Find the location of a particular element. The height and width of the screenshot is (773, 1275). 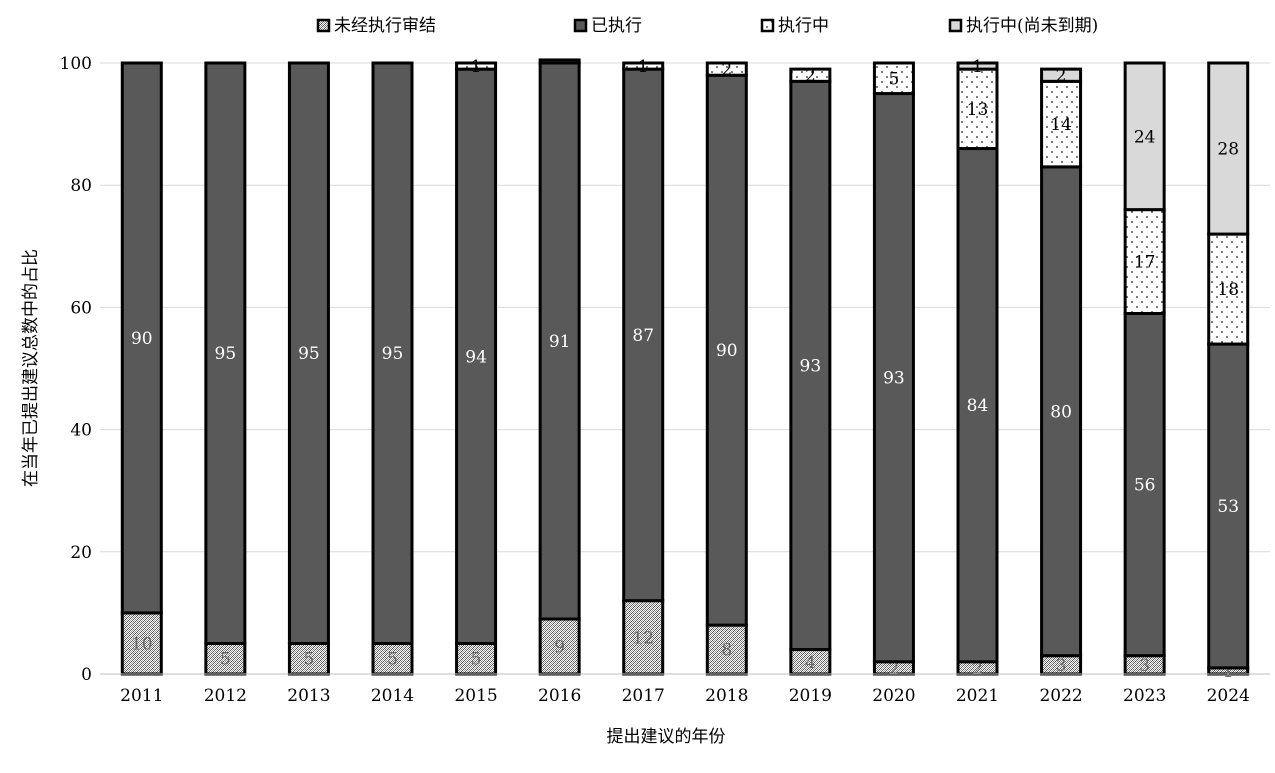

legend-label: 执行中 is located at coordinates (803, 26).